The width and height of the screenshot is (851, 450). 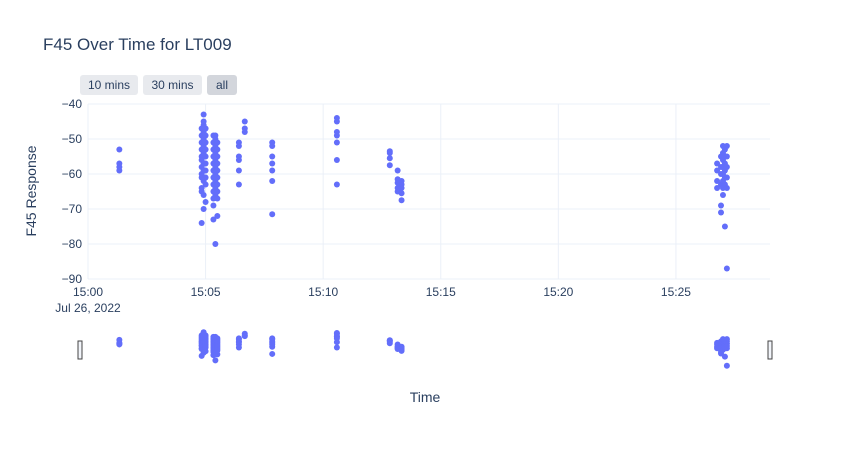 What do you see at coordinates (72, 191) in the screenshot?
I see `y-axis-ticks: −40 −50 −60 −70 −80 −90` at bounding box center [72, 191].